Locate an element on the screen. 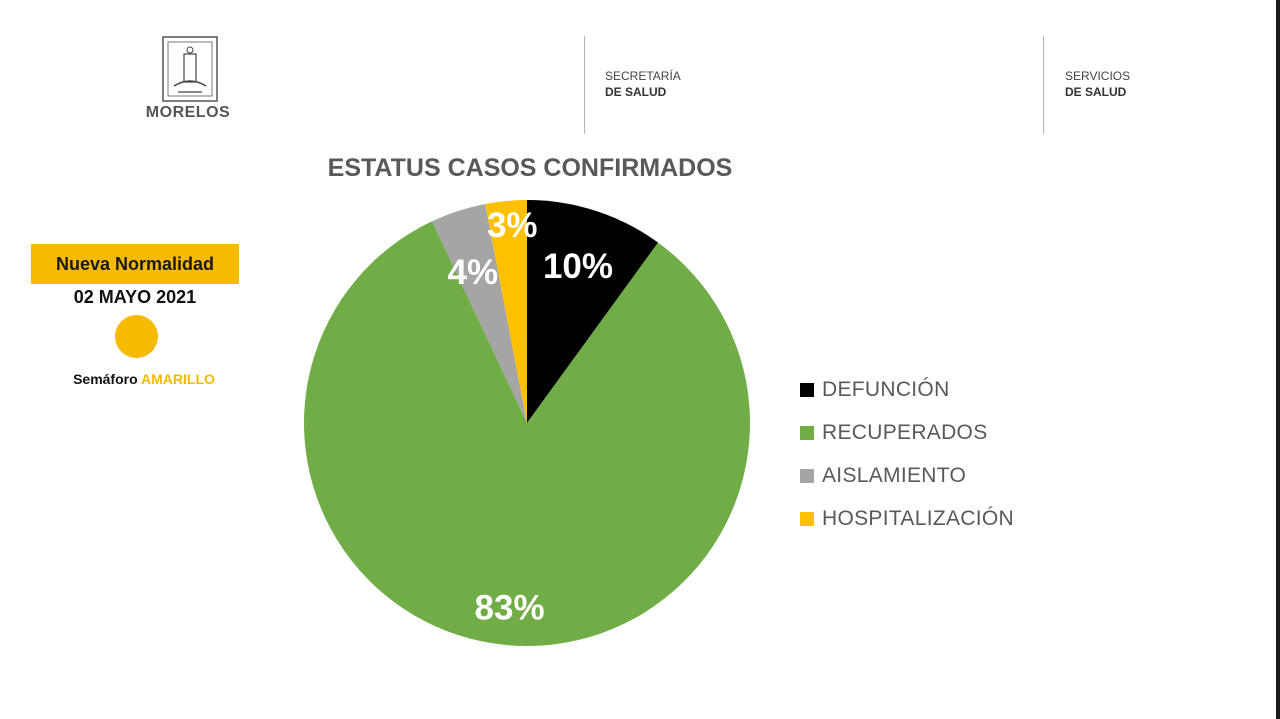 The height and width of the screenshot is (719, 1280). legend-label: HOSPITALIZACIÓN is located at coordinates (918, 518).